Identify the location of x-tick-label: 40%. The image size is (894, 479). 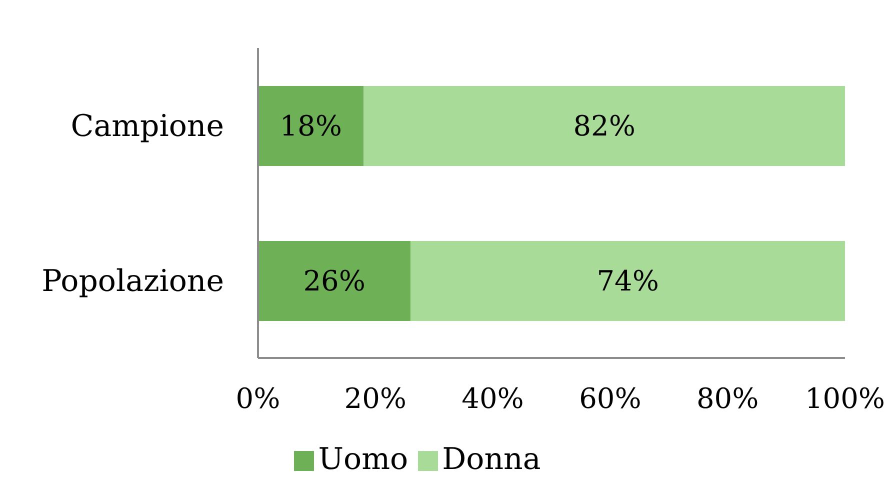
(493, 398).